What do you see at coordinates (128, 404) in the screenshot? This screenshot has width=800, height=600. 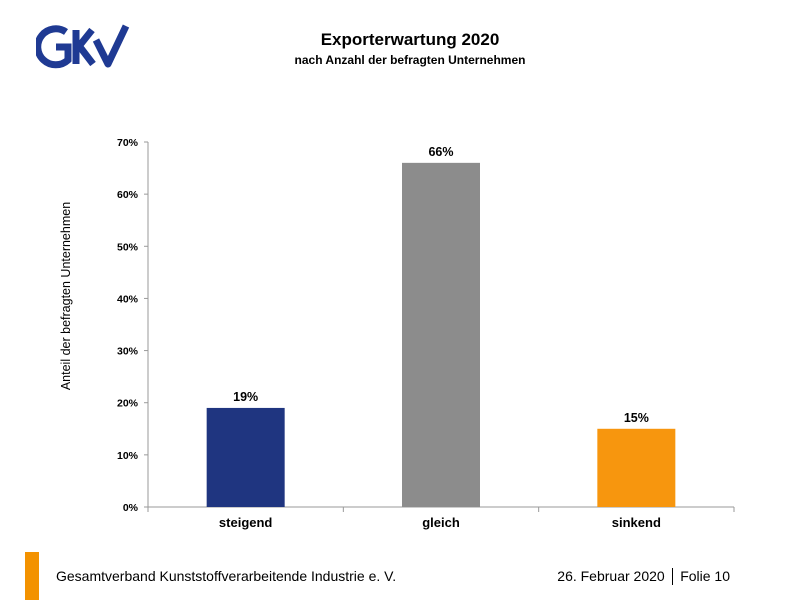 I see `y-tick-label: 20%` at bounding box center [128, 404].